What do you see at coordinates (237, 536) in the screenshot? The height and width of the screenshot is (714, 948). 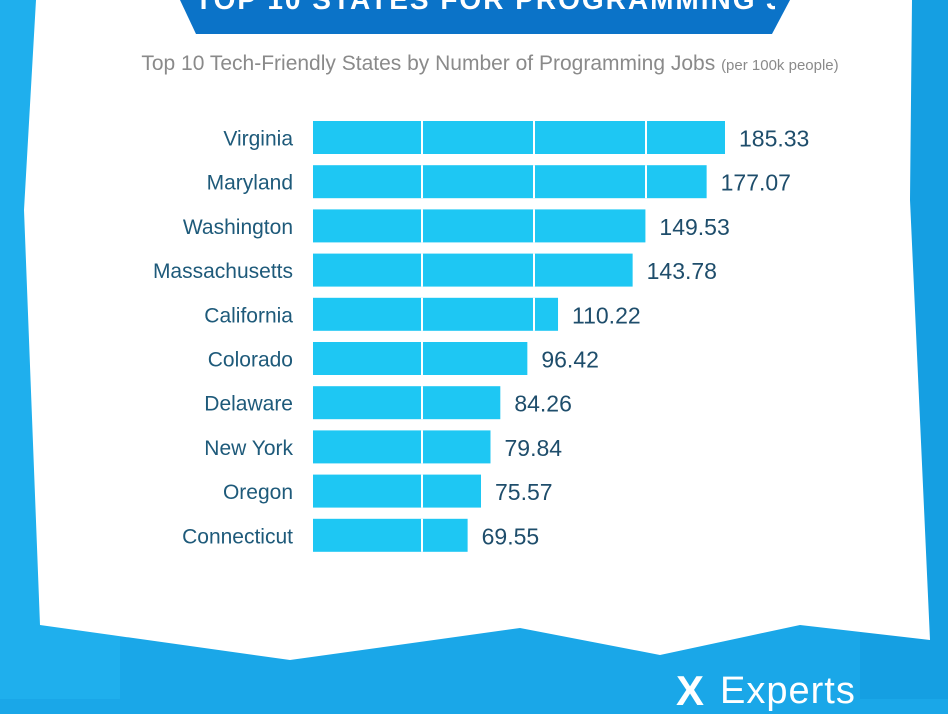 I see `category-label: Connecticut` at bounding box center [237, 536].